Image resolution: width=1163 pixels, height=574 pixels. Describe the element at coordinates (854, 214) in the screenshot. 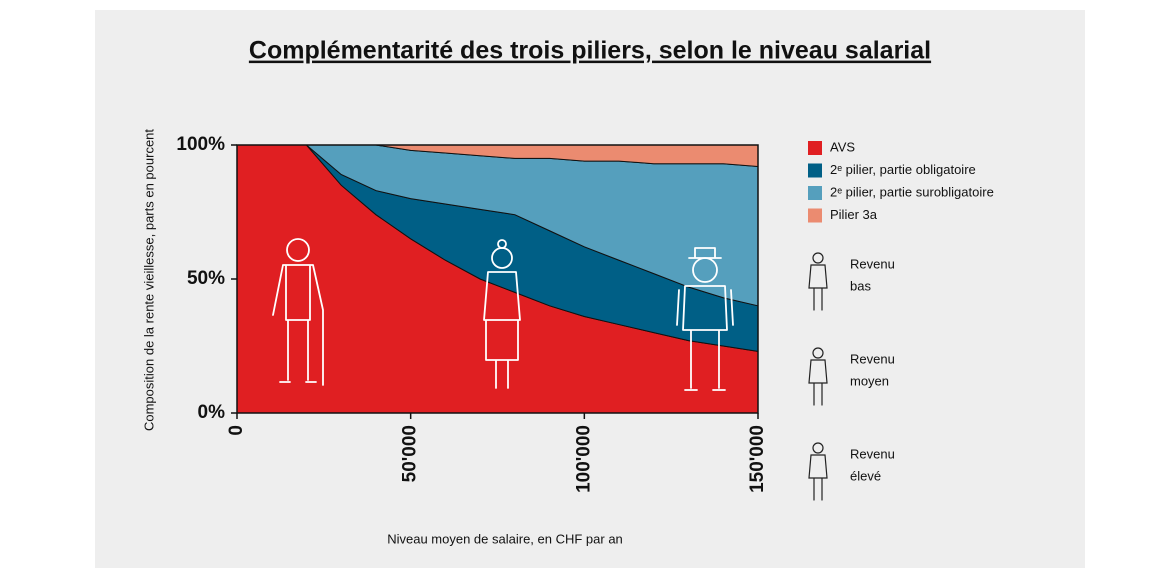

I see `legend-label: Pilier 3a` at that location.